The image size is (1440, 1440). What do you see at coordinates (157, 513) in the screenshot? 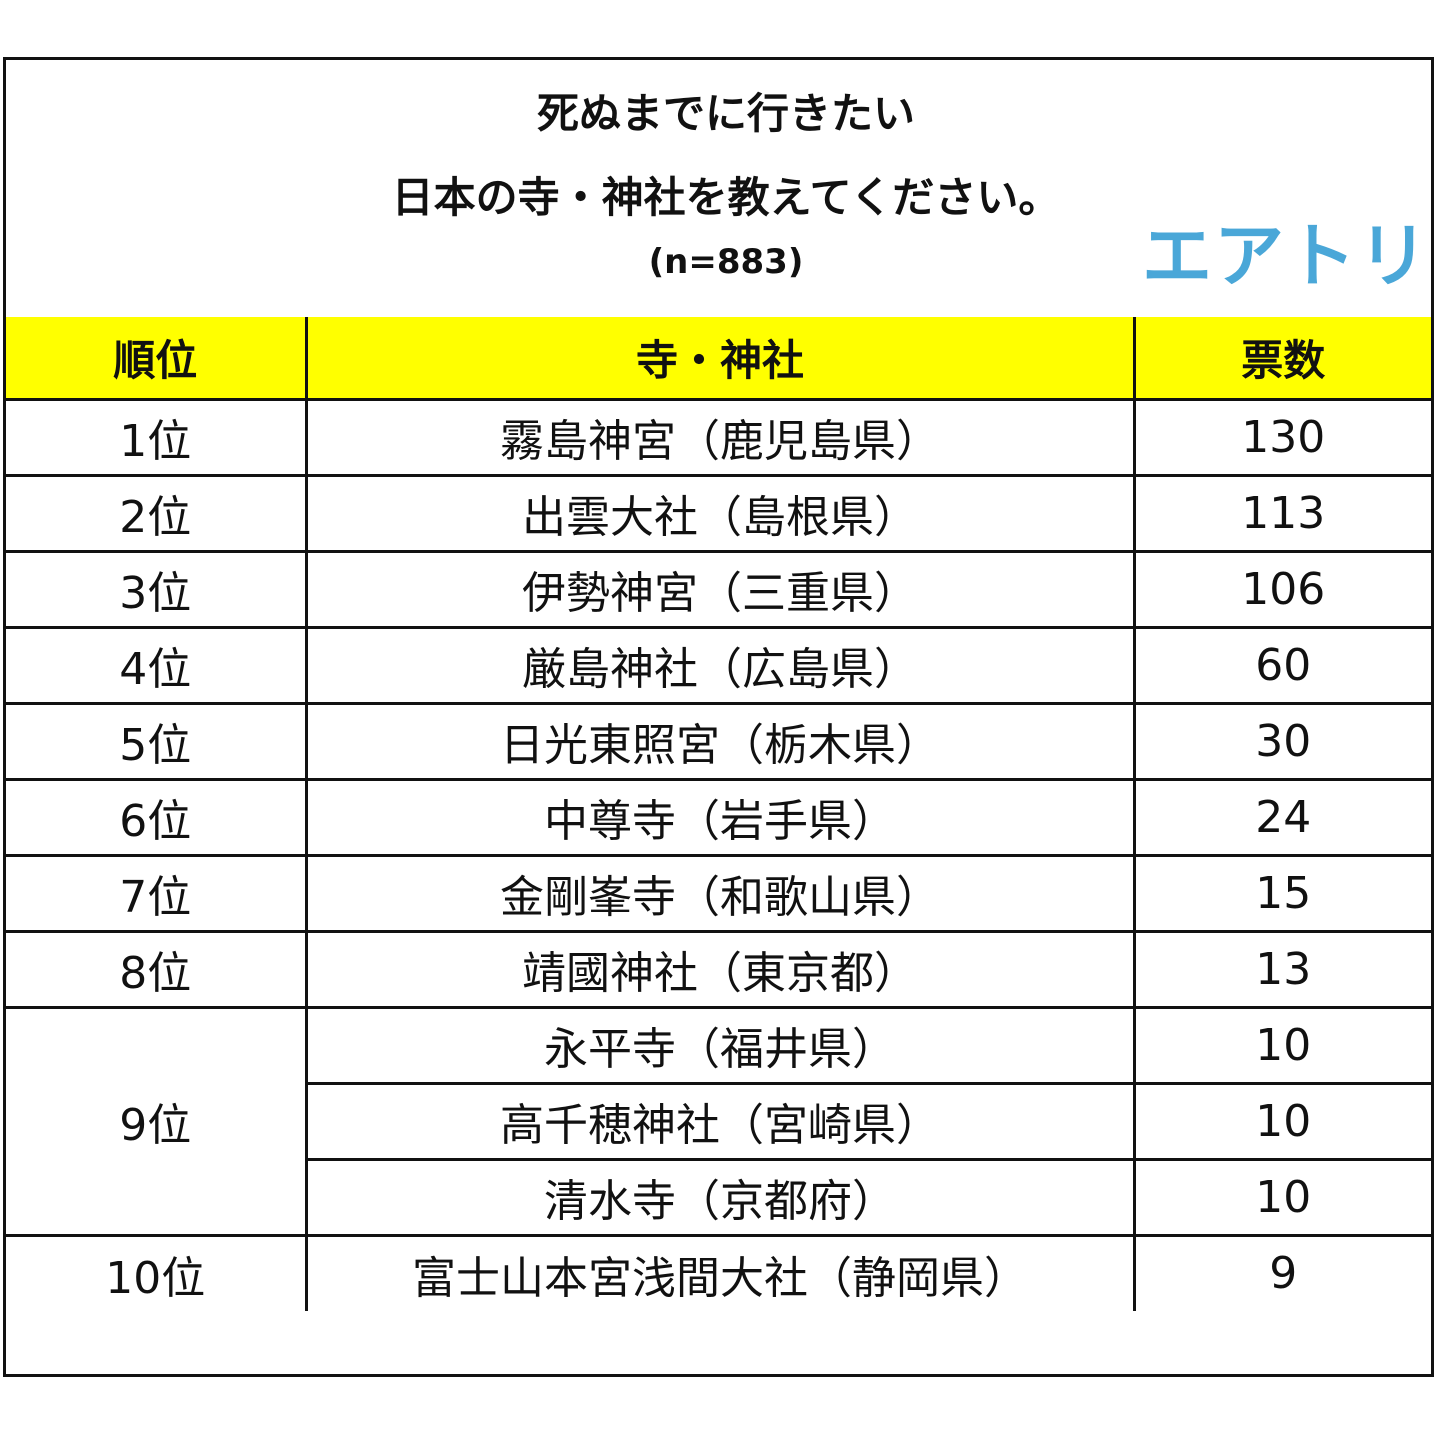
I see `rank-cell: 2位` at bounding box center [157, 513].